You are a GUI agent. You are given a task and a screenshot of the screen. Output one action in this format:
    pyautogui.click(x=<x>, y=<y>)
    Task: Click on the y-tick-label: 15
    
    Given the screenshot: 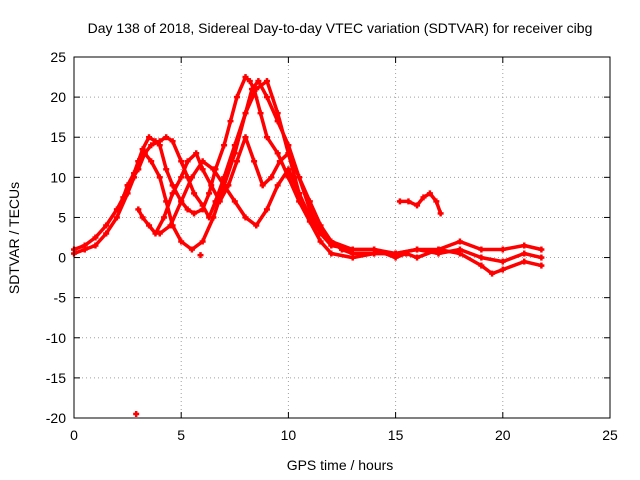 What is the action you would take?
    pyautogui.click(x=58, y=137)
    